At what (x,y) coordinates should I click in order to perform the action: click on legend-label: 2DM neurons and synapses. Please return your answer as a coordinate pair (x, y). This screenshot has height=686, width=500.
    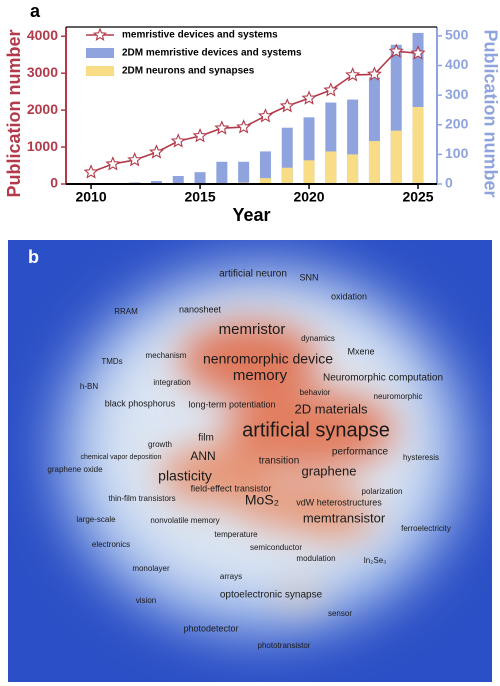
    Looking at the image, I should click on (188, 71).